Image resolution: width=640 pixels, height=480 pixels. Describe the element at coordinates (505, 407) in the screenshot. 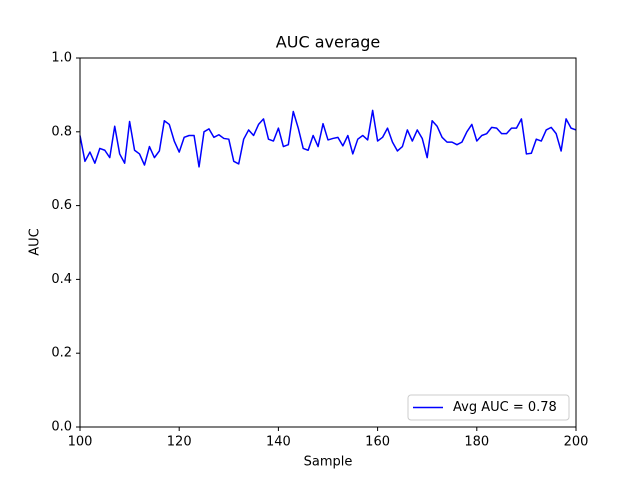

I see `legend-label: Avg AUC = 0.78` at that location.